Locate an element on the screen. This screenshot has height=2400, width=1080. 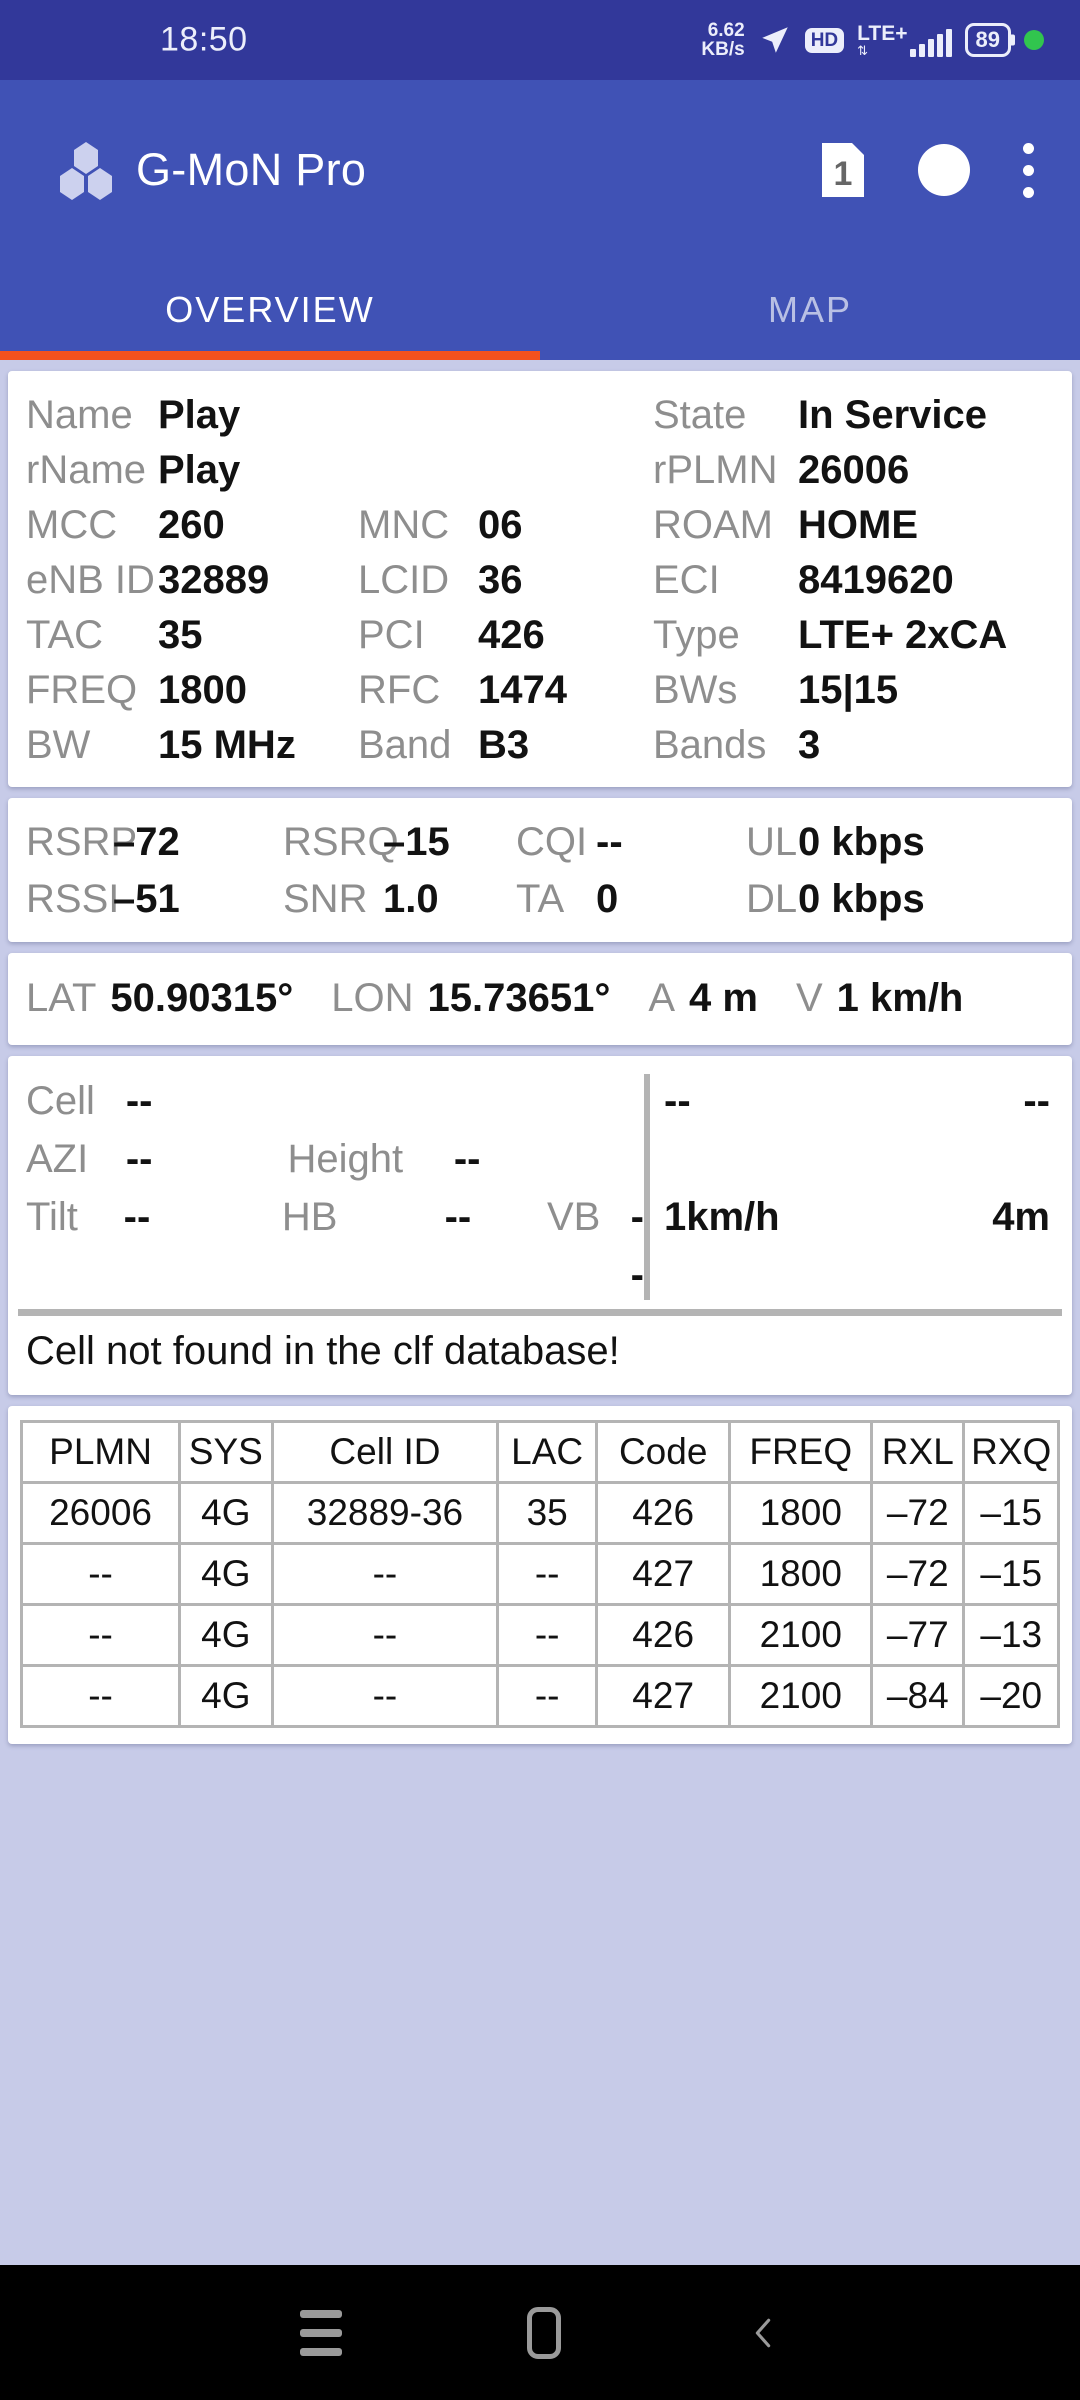
lat-label: LAT is located at coordinates (61, 998).